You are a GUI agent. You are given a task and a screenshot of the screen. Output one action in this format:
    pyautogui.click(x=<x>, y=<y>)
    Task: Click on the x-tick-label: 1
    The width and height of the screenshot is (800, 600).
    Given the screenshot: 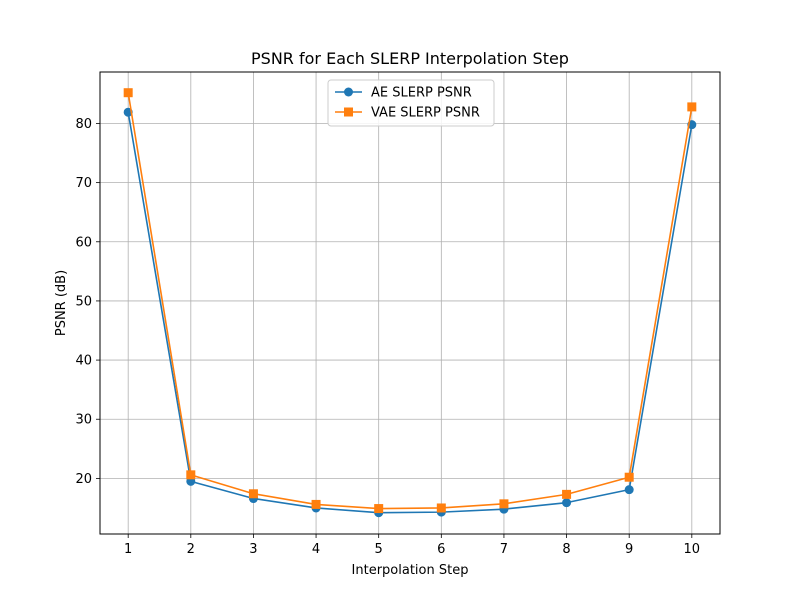 What is the action you would take?
    pyautogui.click(x=128, y=549)
    